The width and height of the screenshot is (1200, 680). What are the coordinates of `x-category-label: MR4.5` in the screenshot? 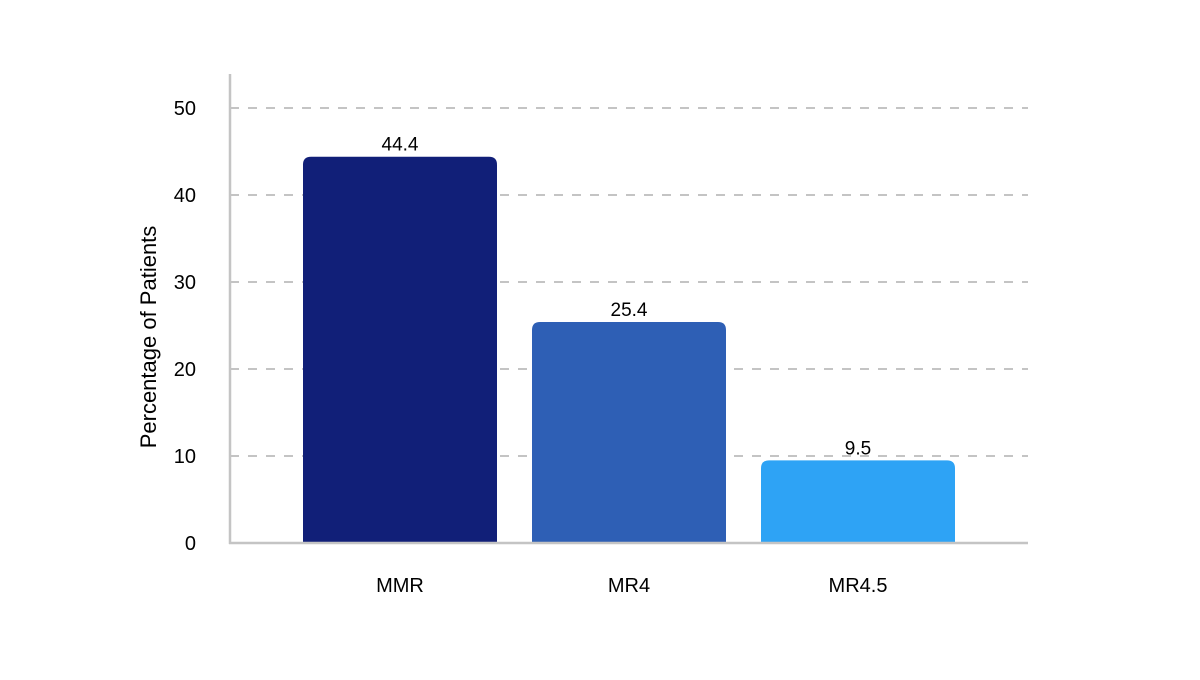 It's located at (858, 586).